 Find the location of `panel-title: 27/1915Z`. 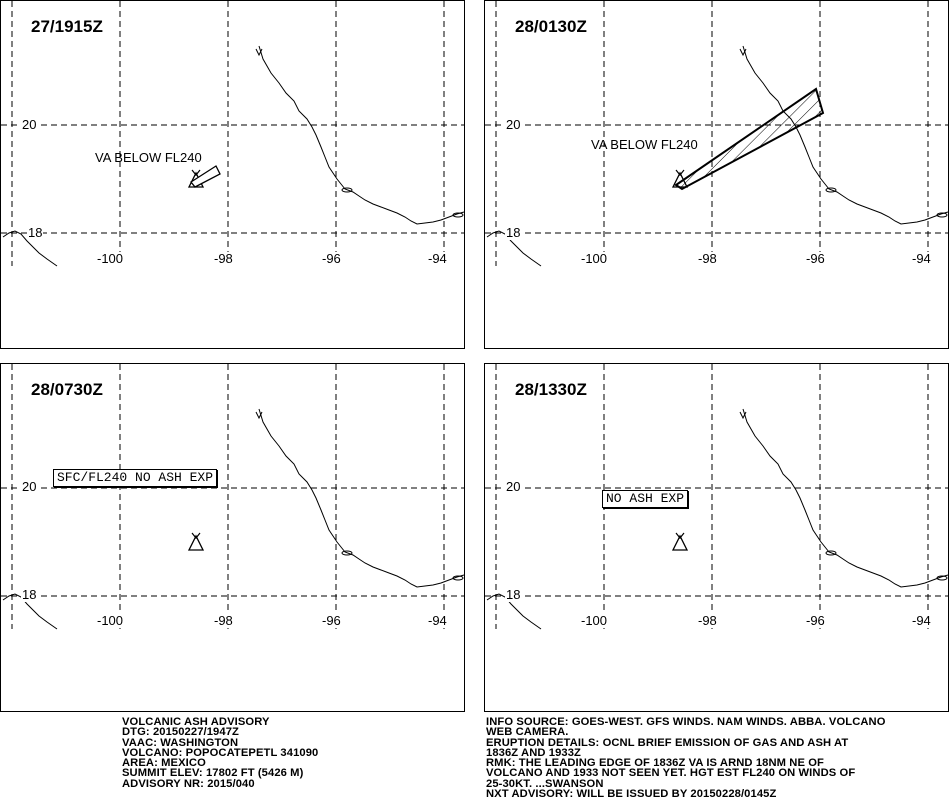

panel-title: 27/1915Z is located at coordinates (67, 26).